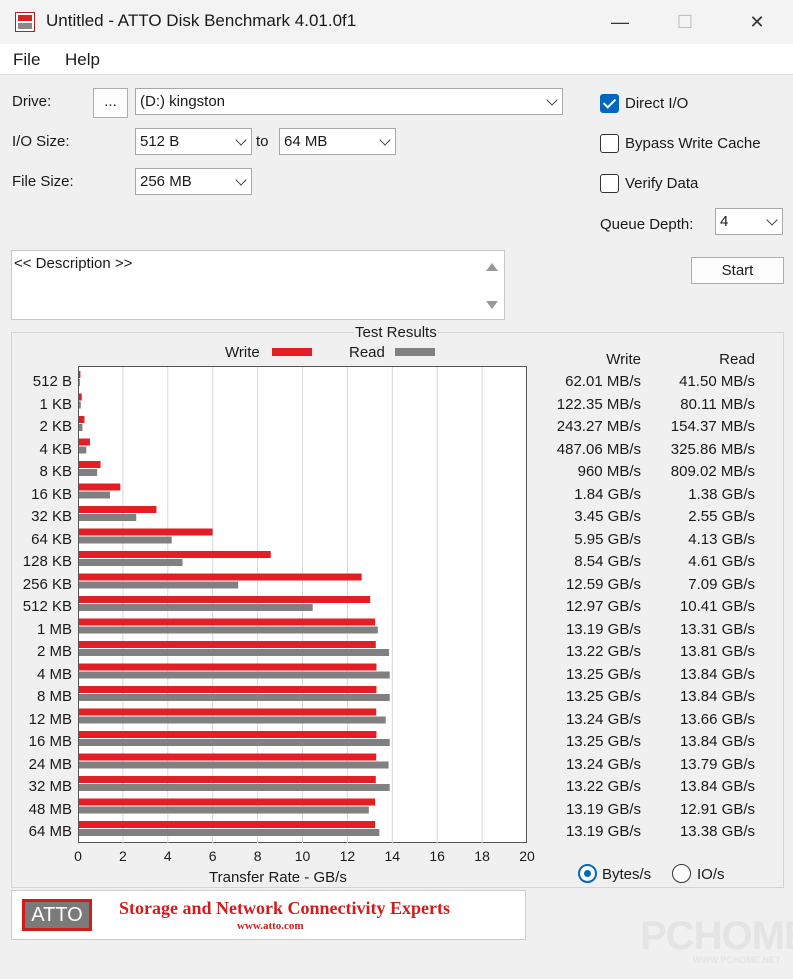  I want to click on read-value: 325.86 MB/s, so click(712, 449).